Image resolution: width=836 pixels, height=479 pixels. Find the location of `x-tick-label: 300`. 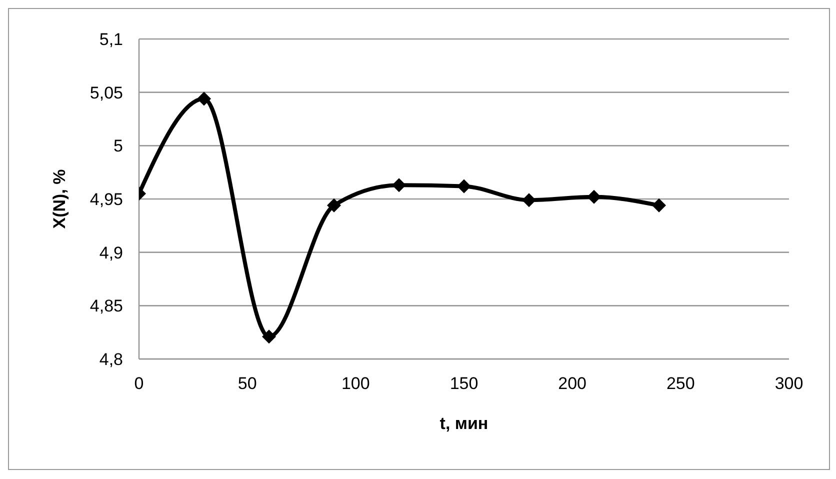

x-tick-label: 300 is located at coordinates (789, 384).